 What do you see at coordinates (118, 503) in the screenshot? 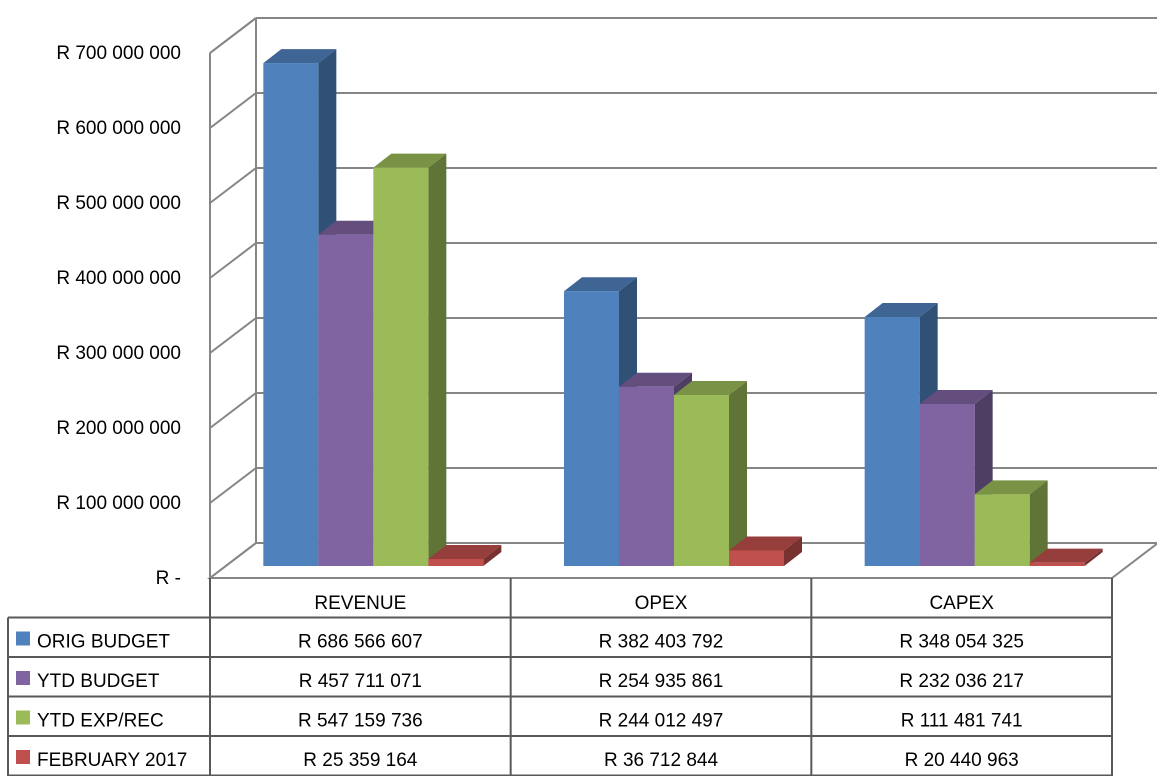
I see `y-tick-label: R 100 000 000` at bounding box center [118, 503].